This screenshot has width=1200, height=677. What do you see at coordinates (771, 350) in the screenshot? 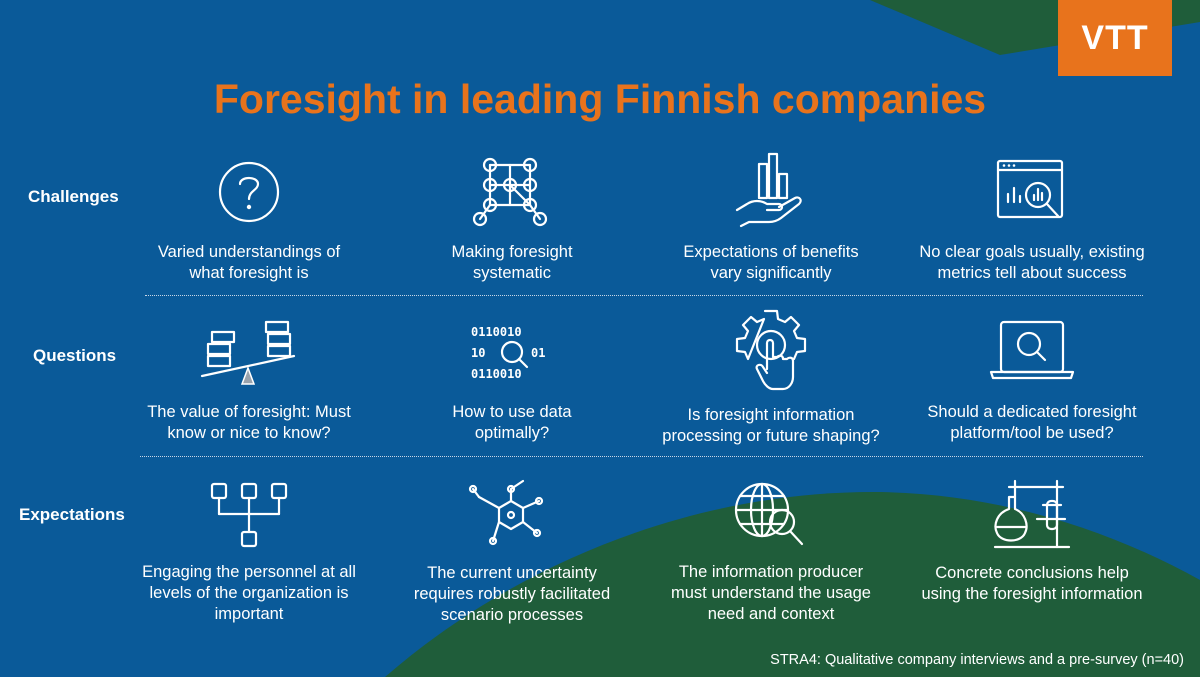
I see `gear-touch-icon` at bounding box center [771, 350].